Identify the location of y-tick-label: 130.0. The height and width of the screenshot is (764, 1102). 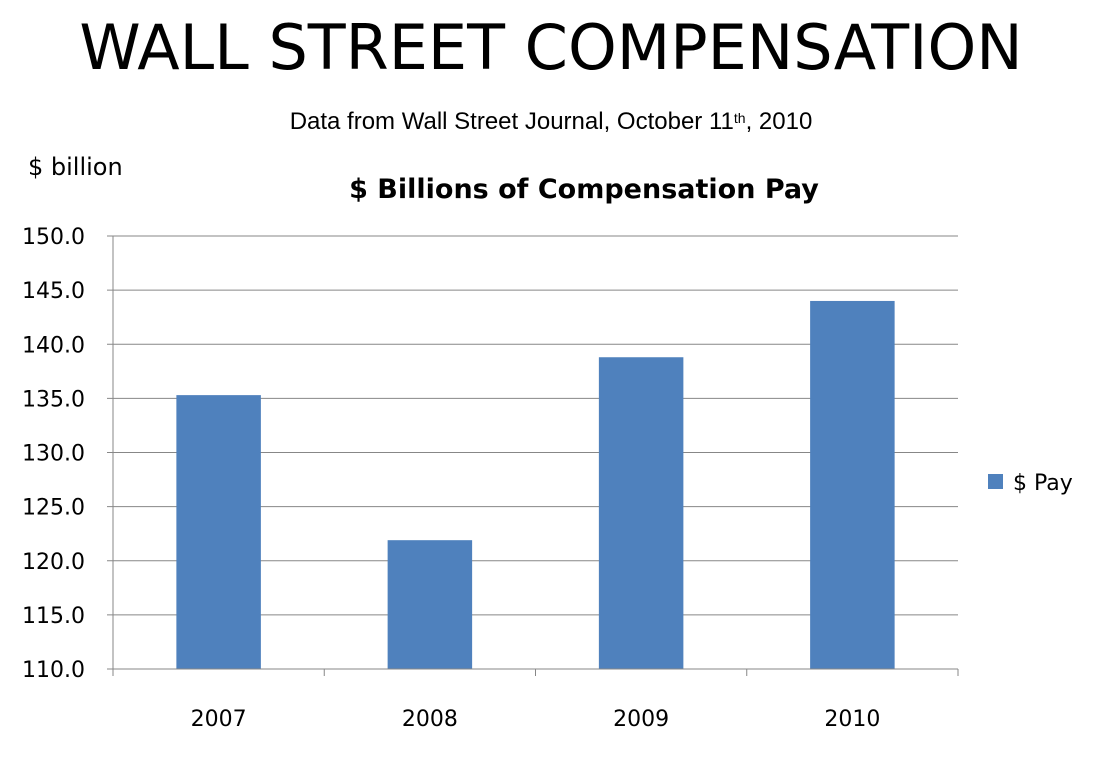
(53, 454).